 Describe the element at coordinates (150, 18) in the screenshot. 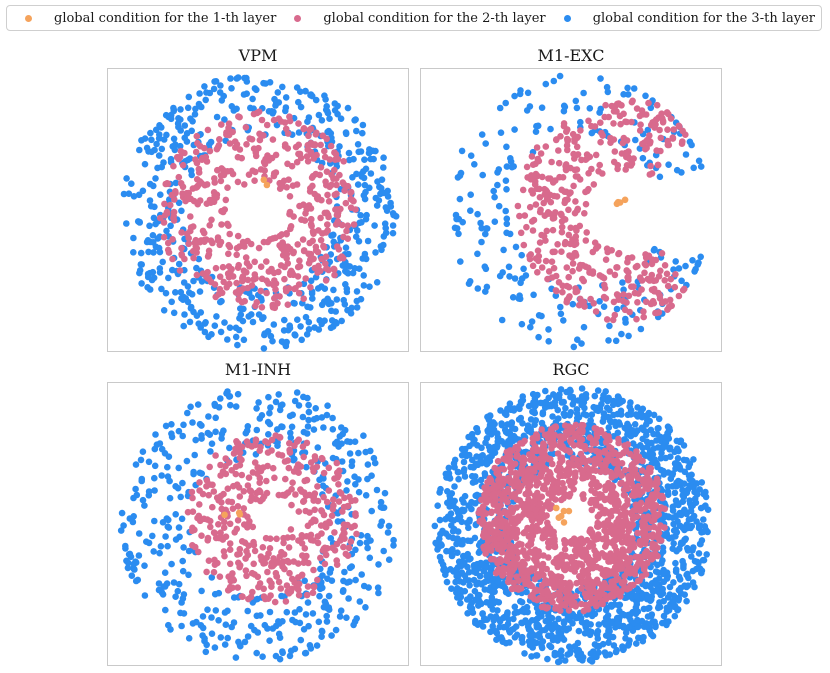

I see `legend-entry-layer-1: global condition for the 1-th layer` at that location.